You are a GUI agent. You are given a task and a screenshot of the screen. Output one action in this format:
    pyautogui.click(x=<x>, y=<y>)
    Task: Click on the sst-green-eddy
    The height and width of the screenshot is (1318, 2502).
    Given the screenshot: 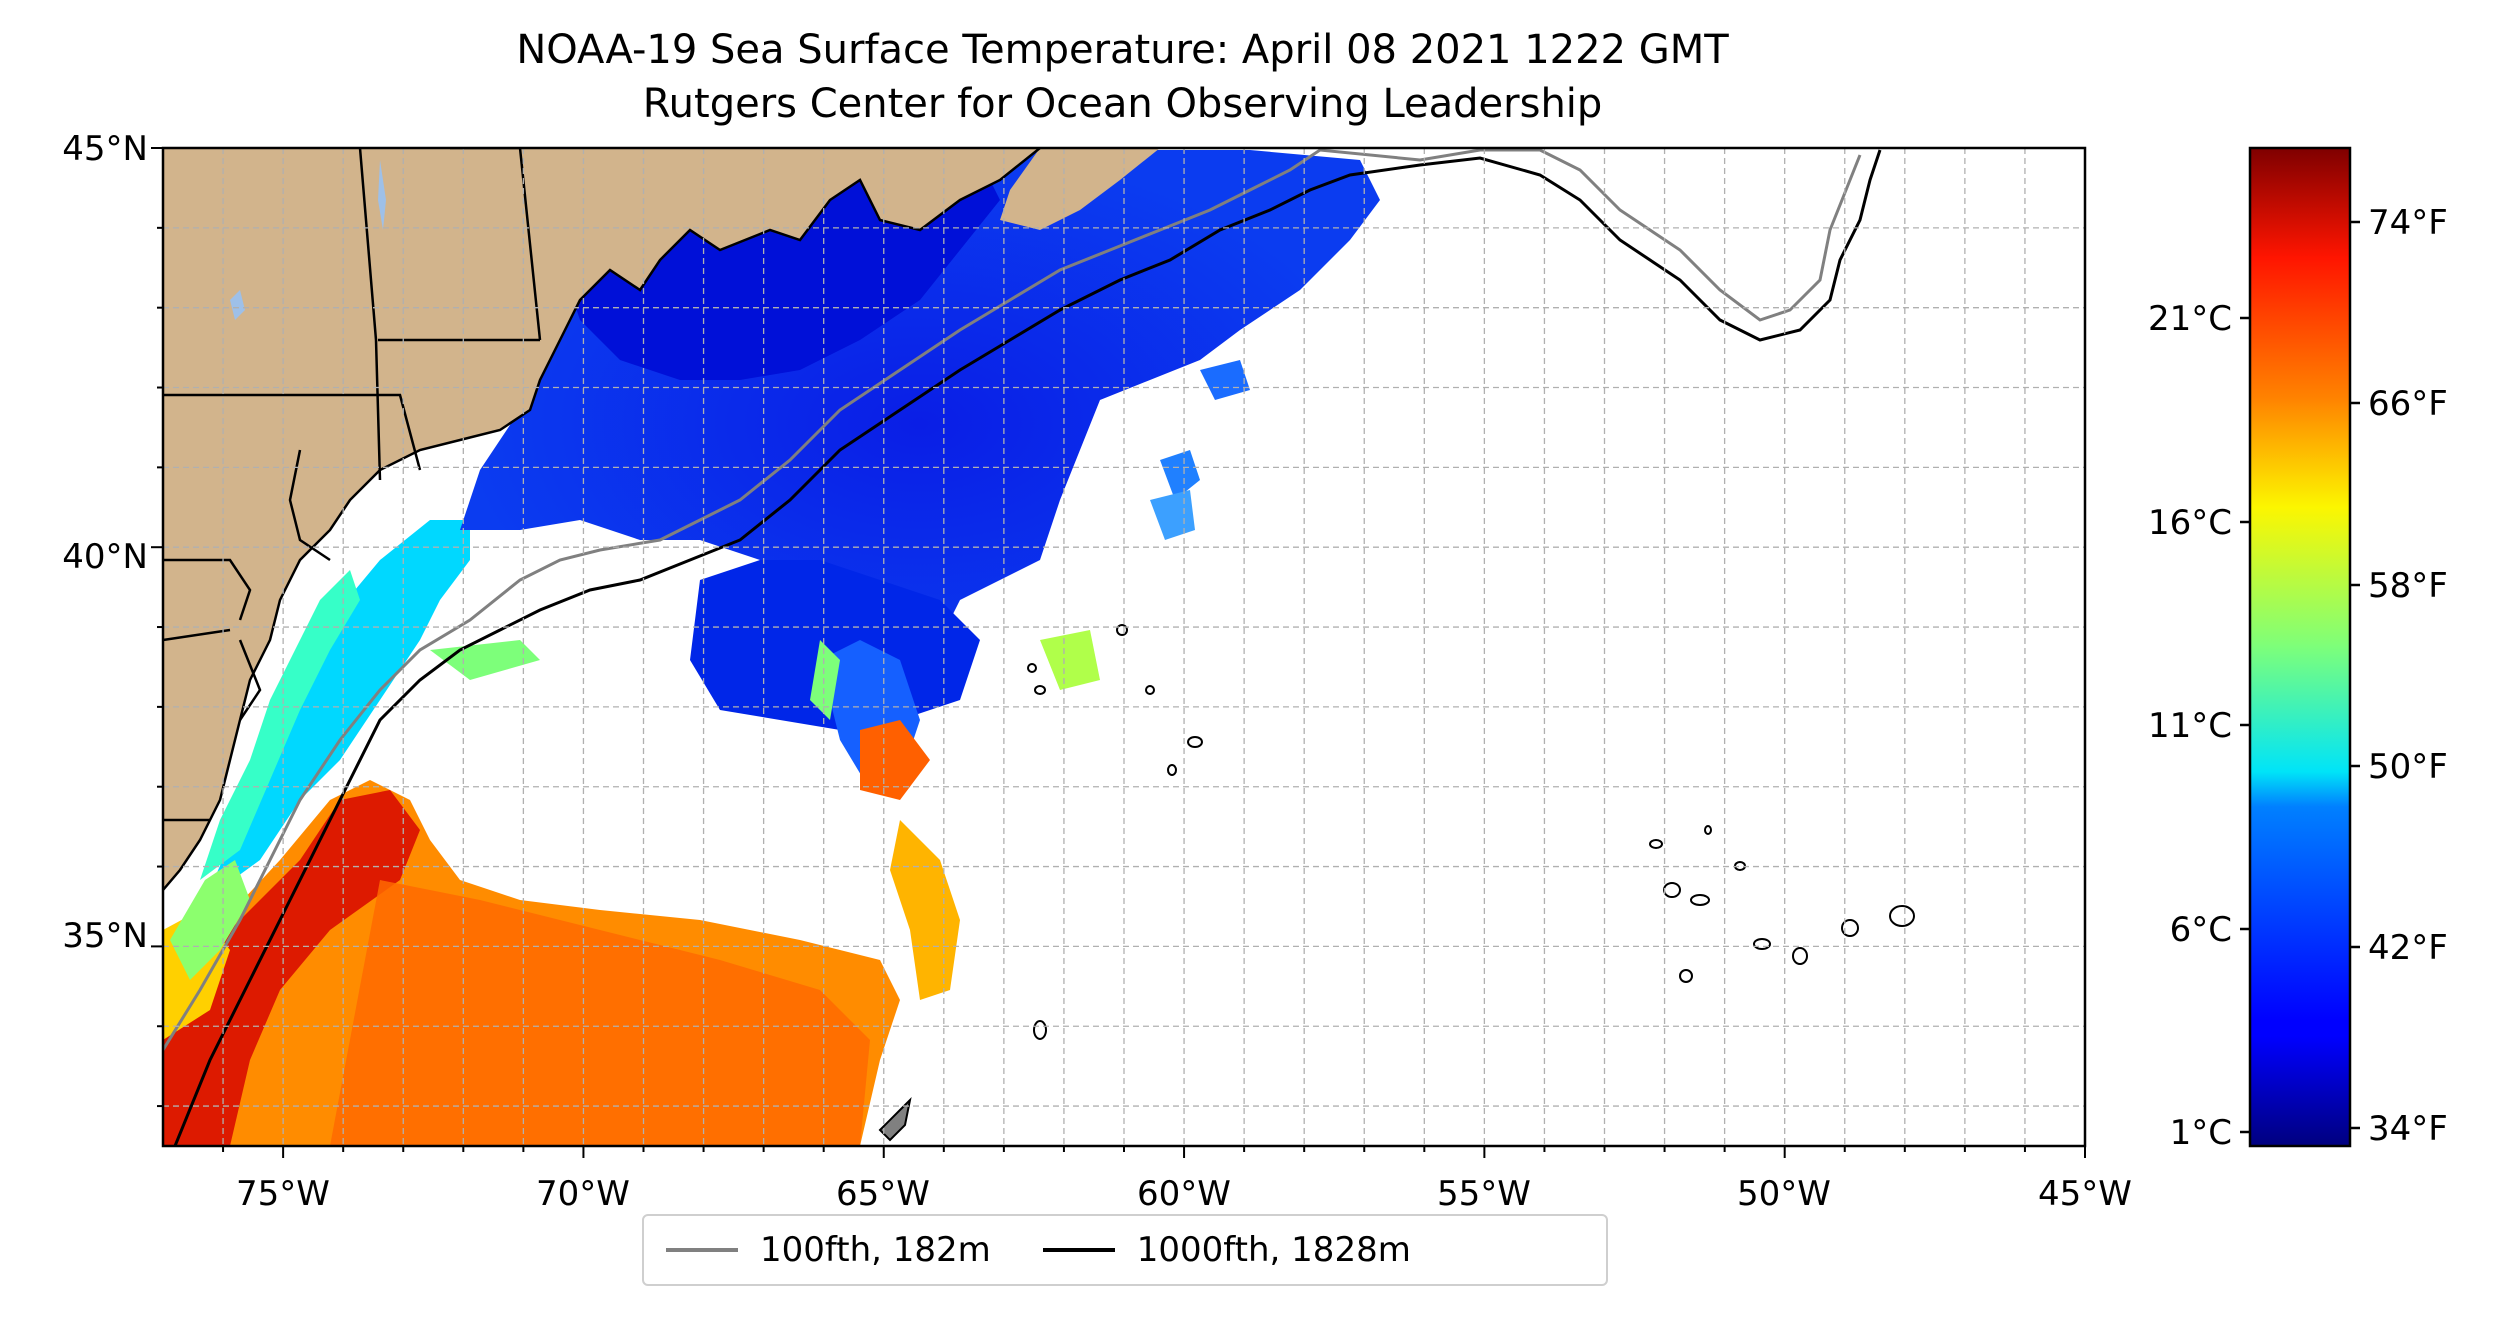 What is the action you would take?
    pyautogui.click(x=825, y=680)
    